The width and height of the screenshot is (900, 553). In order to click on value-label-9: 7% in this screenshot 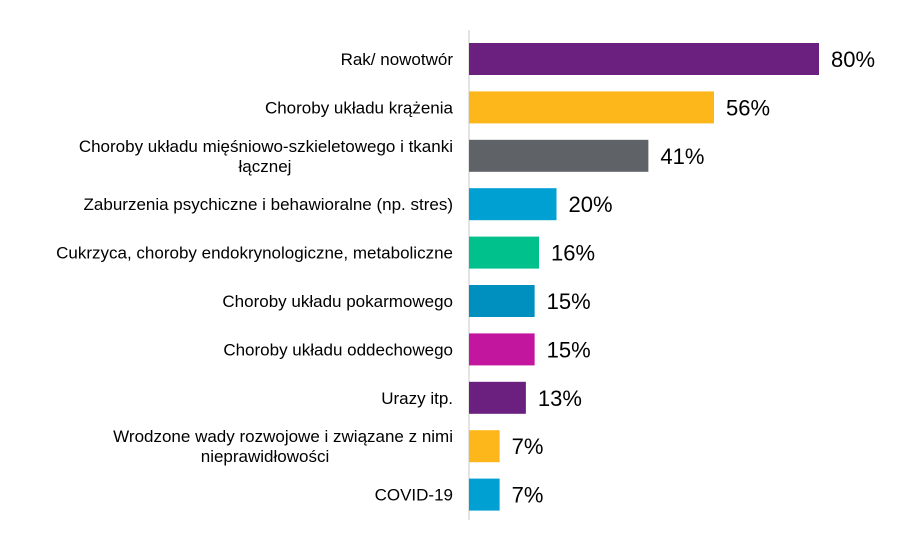, I will do `click(528, 495)`.